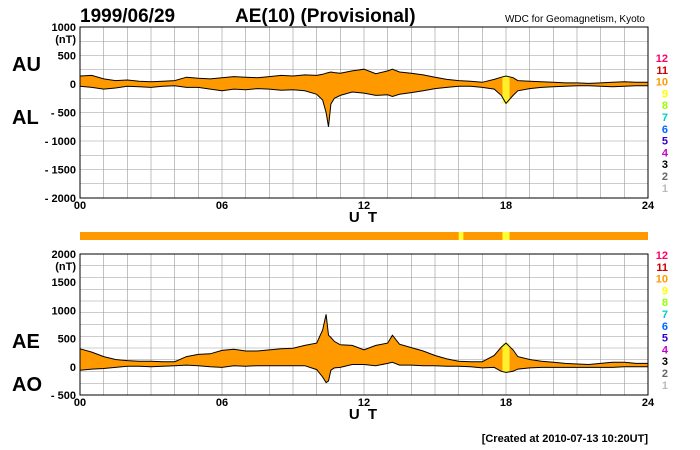 The height and width of the screenshot is (450, 700). What do you see at coordinates (363, 340) in the screenshot?
I see `series-line-ae` at bounding box center [363, 340].